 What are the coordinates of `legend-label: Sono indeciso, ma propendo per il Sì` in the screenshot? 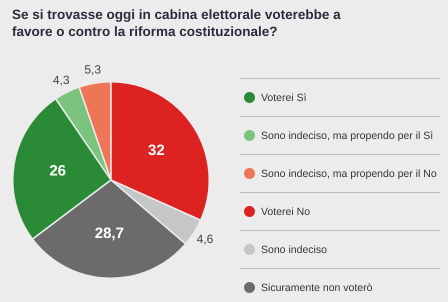 It's located at (347, 136).